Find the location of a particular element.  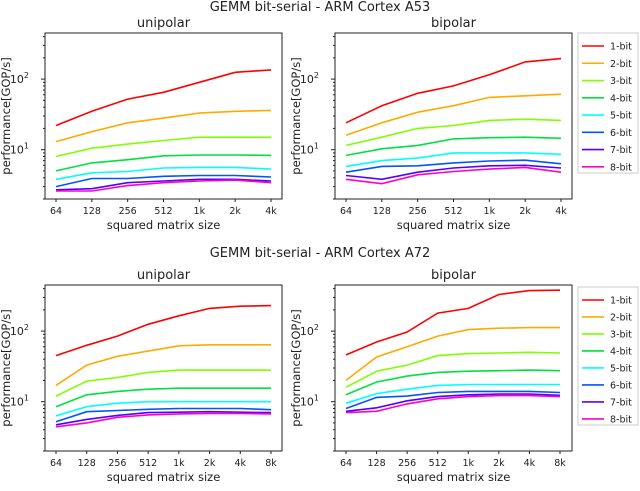

x-tick-label: 8k is located at coordinates (271, 463).